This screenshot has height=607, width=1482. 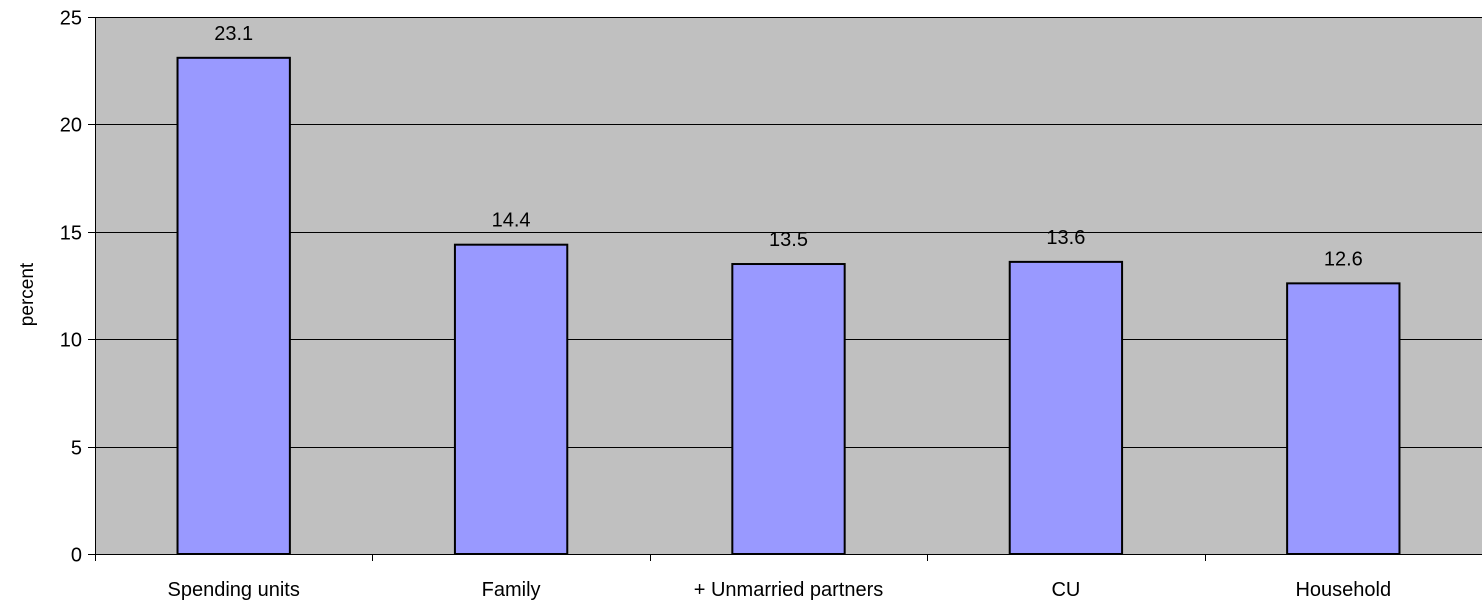 I want to click on x-tick-label: Family, so click(x=511, y=590).